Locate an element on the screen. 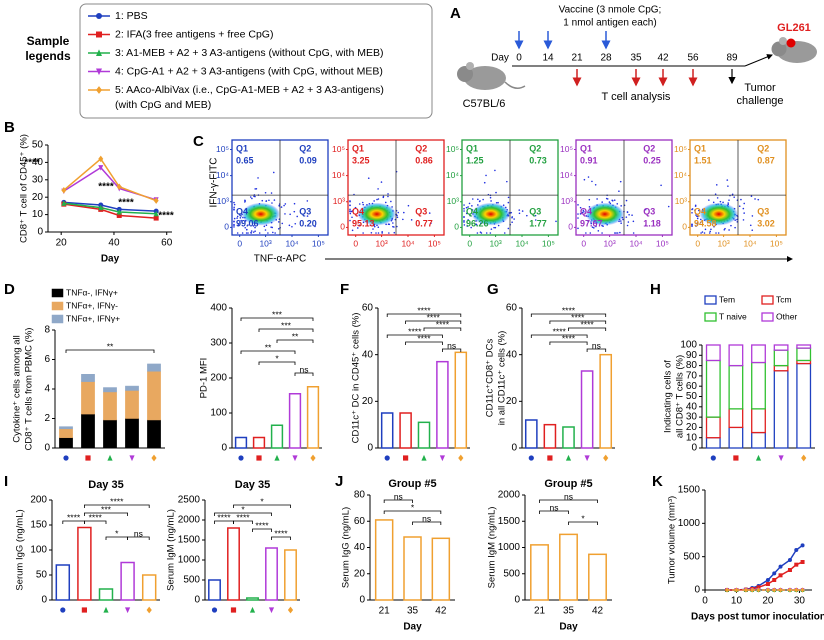 This screenshot has height=640, width=824. quadrant-value: 0.20 is located at coordinates (308, 223).